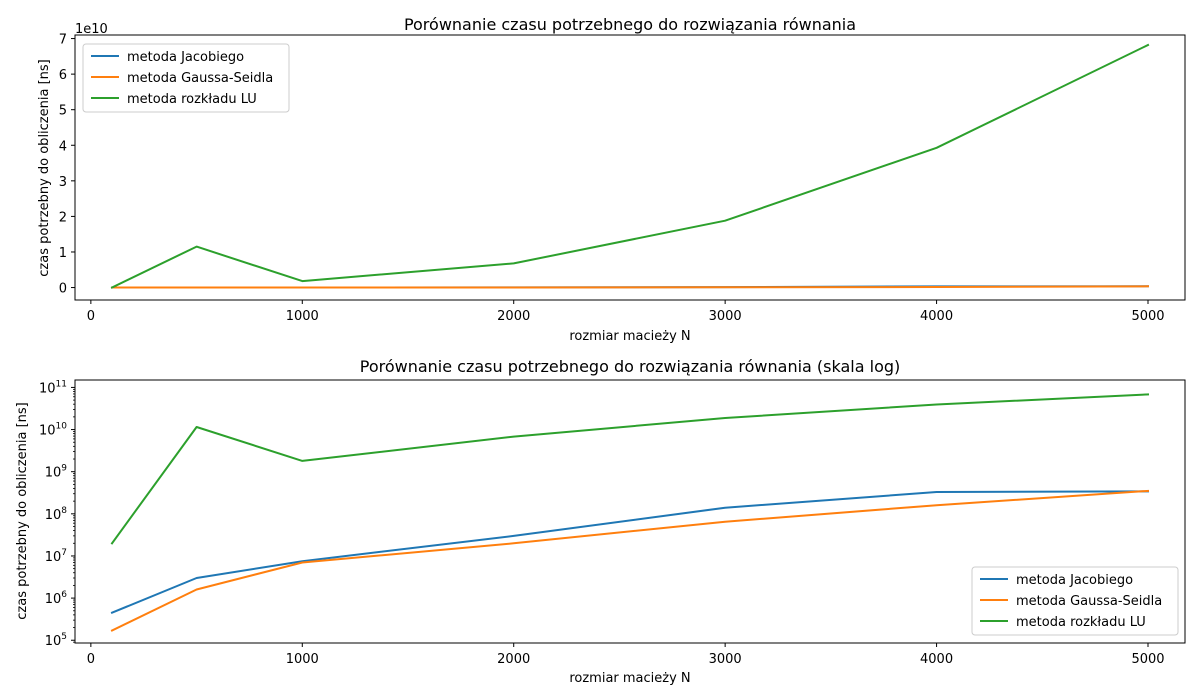 The image size is (1200, 700). What do you see at coordinates (63, 182) in the screenshot?
I see `y-tick-label: 3` at bounding box center [63, 182].